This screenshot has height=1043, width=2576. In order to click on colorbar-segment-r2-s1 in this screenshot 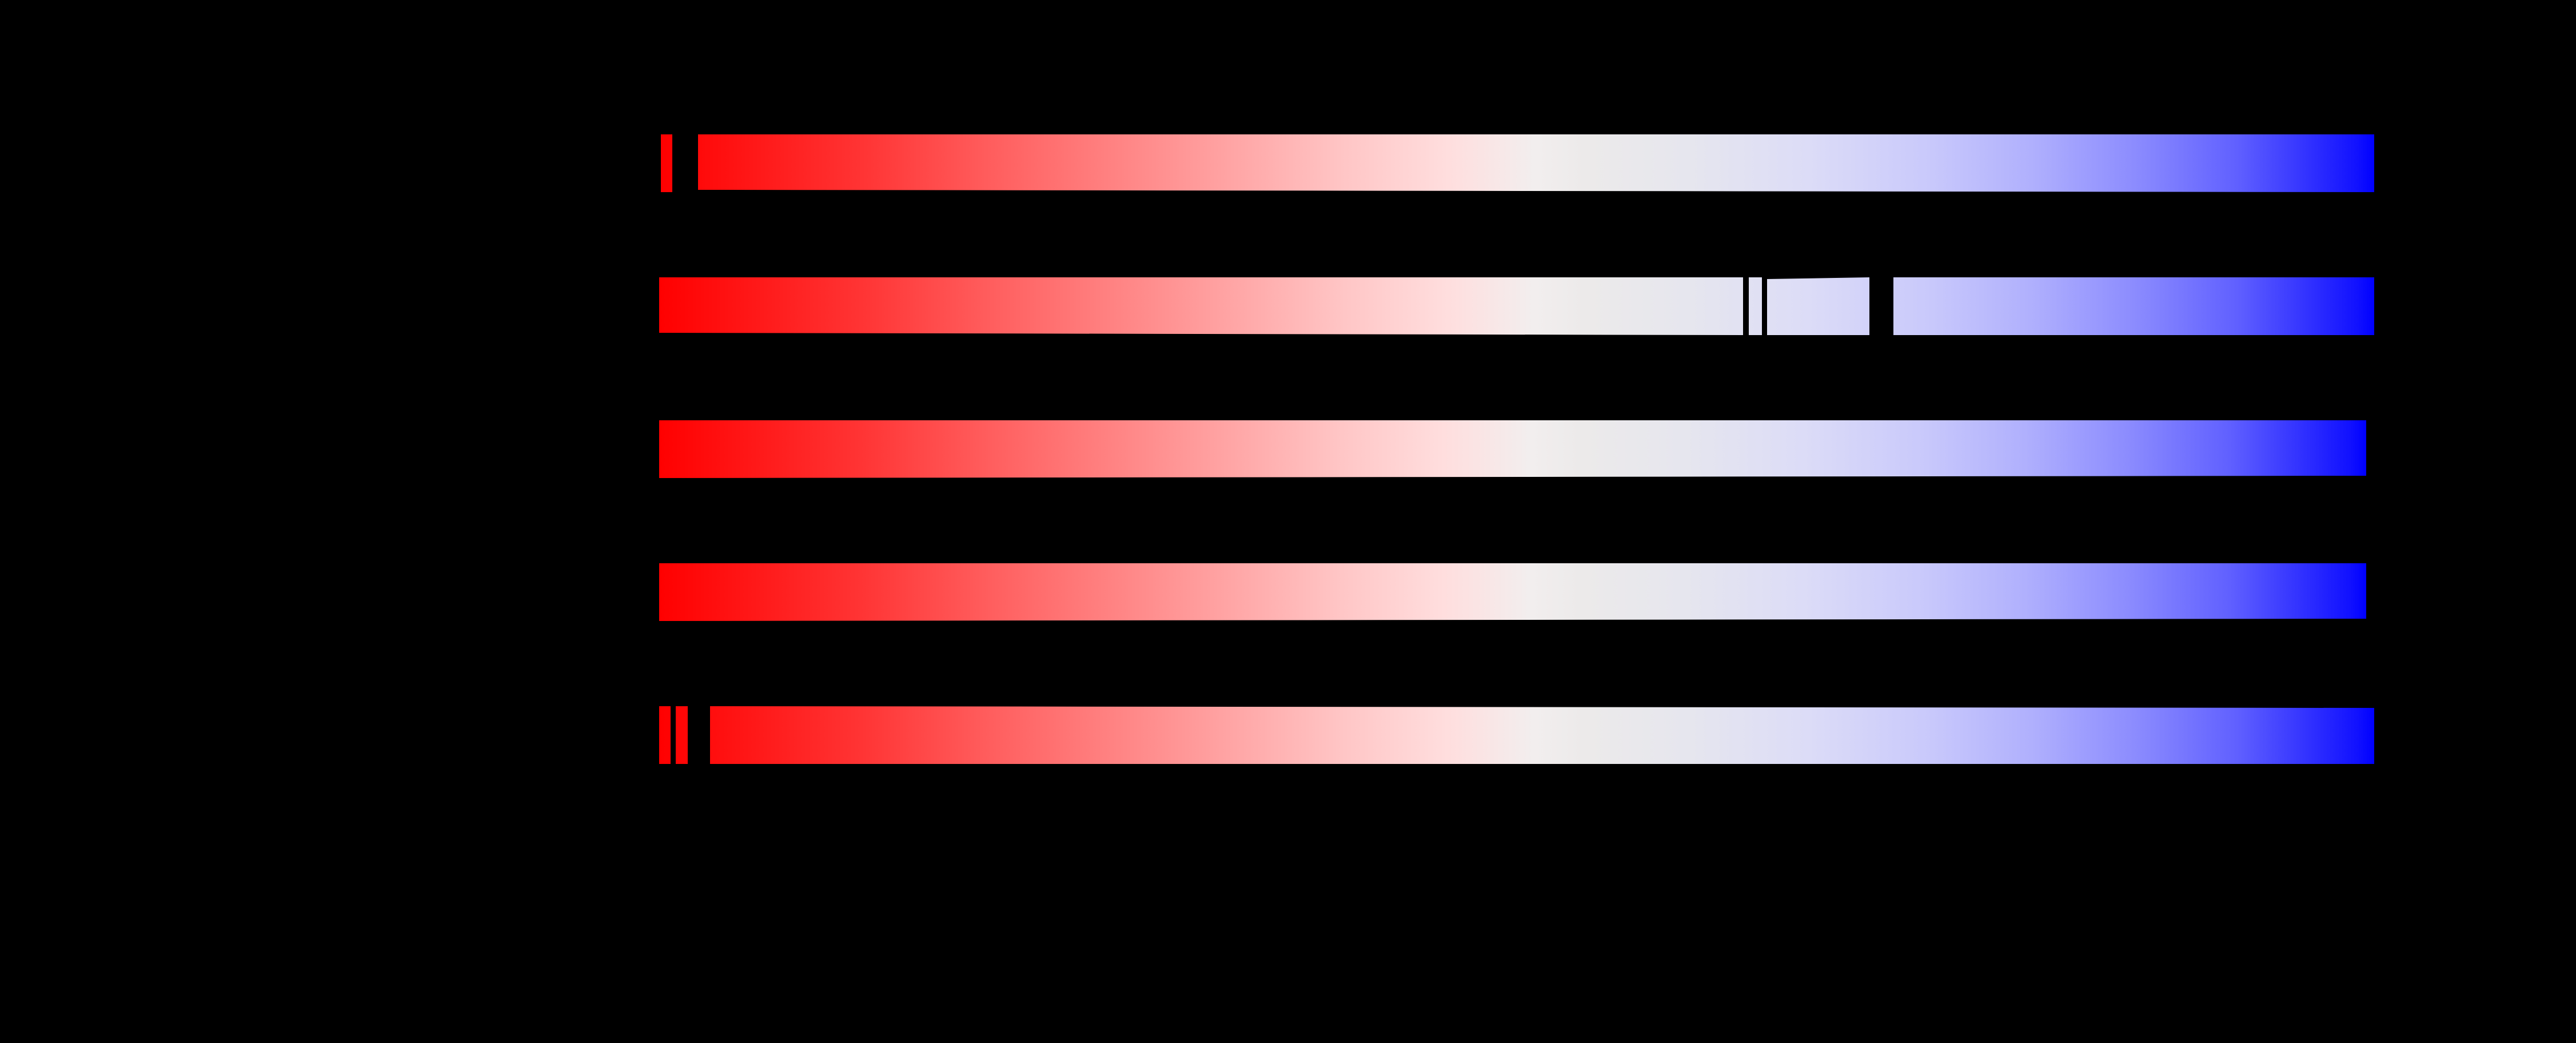, I will do `click(1201, 306)`.